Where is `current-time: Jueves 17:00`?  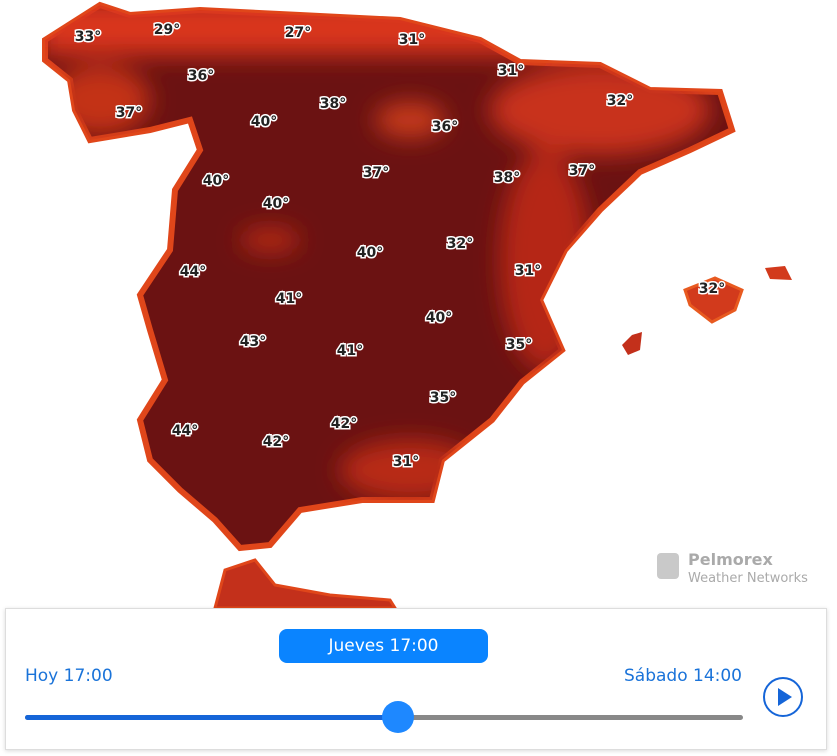 current-time: Jueves 17:00 is located at coordinates (383, 646).